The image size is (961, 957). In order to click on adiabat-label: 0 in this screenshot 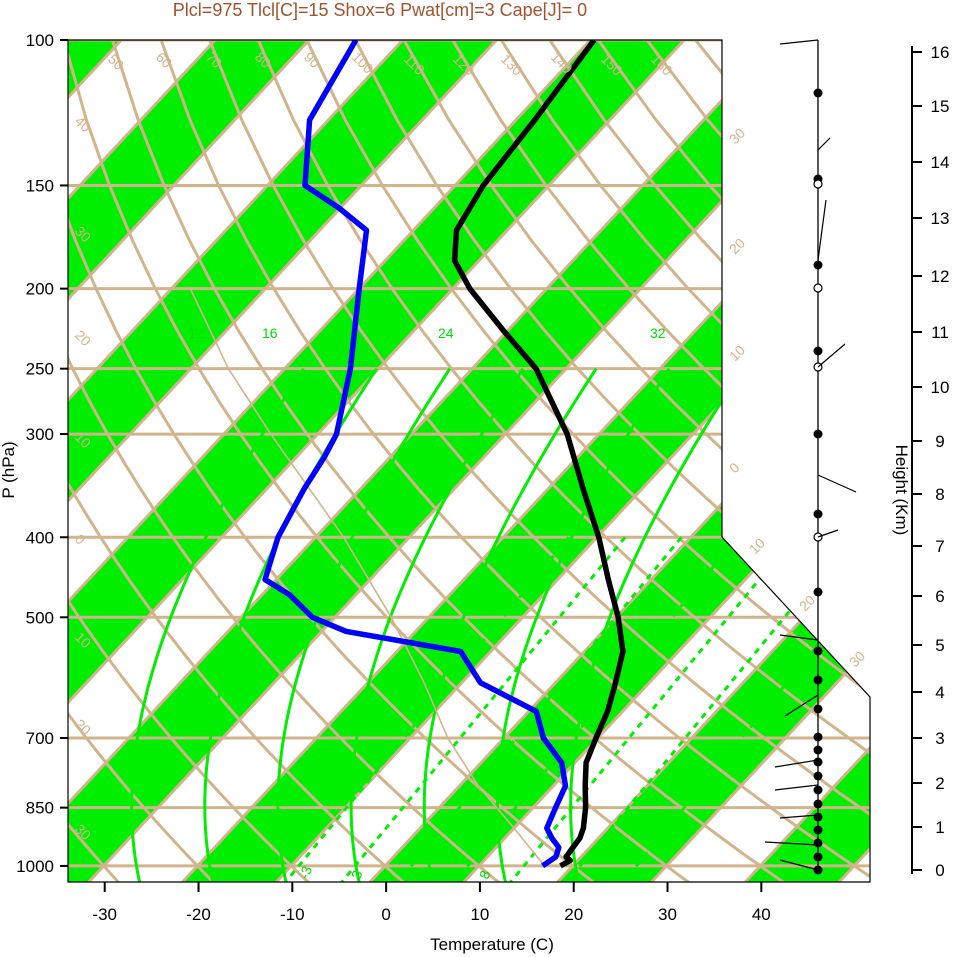, I will do `click(734, 467)`.